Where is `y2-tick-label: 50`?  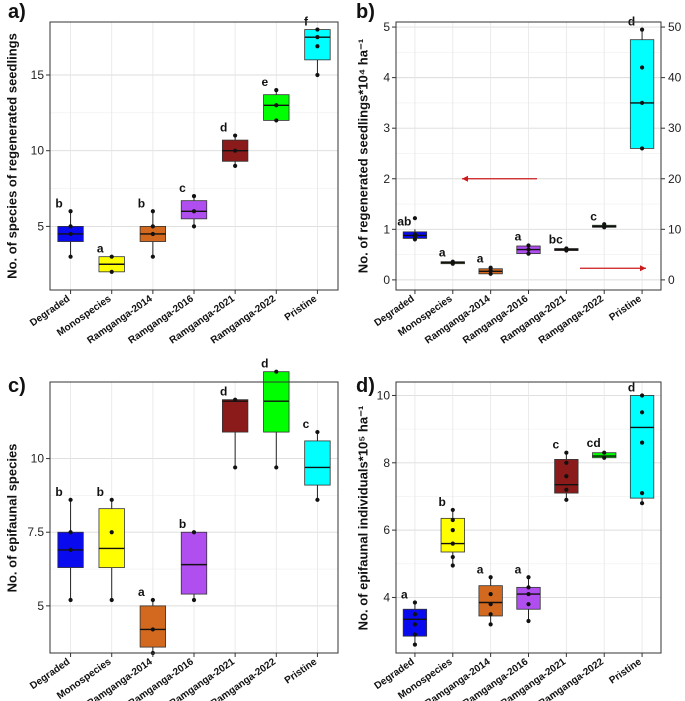
y2-tick-label: 50 is located at coordinates (675, 27).